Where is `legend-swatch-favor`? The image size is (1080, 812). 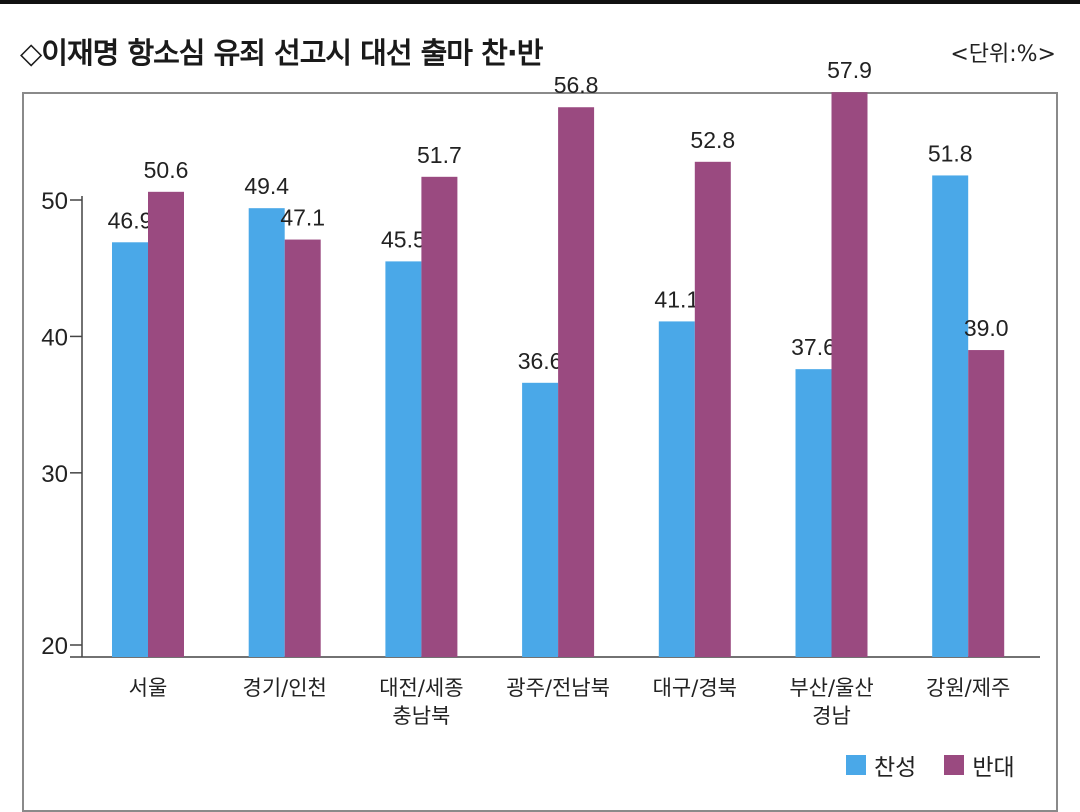 legend-swatch-favor is located at coordinates (856, 765).